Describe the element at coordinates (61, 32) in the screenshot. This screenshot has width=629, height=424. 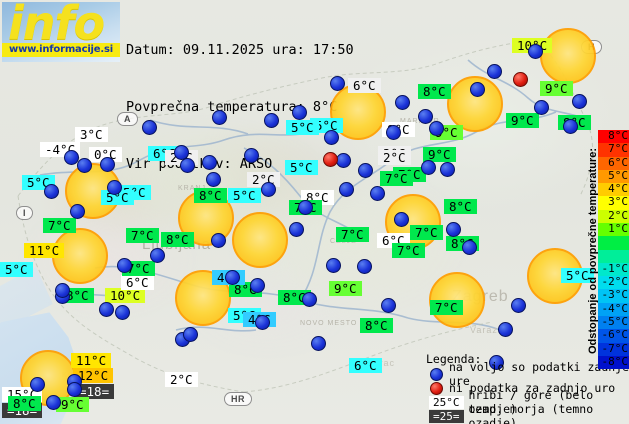
I see `site-logo: info www.informacije.si` at that location.